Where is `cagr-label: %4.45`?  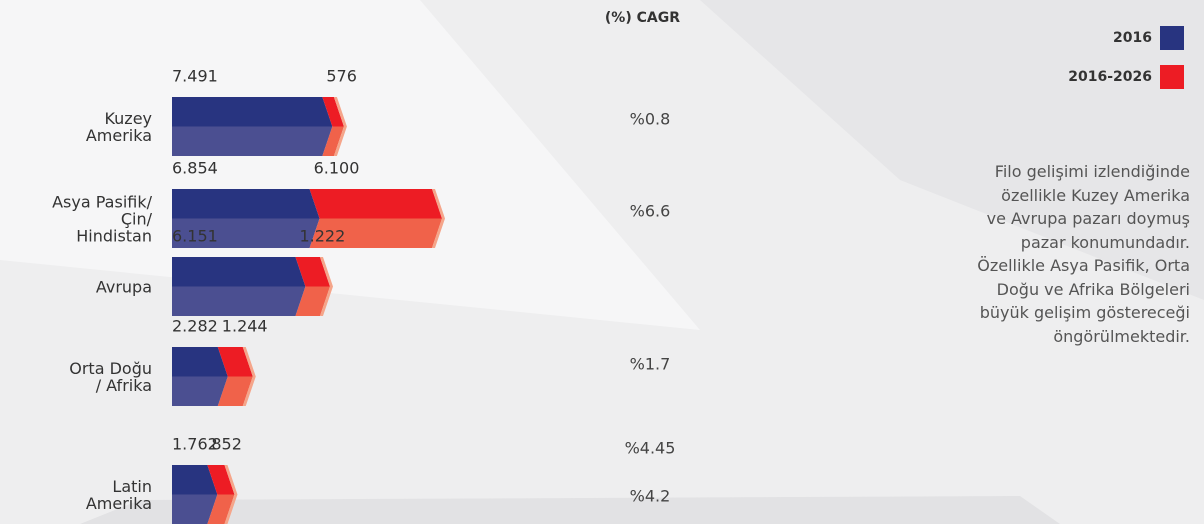
cagr-label: %4.45 is located at coordinates (650, 448).